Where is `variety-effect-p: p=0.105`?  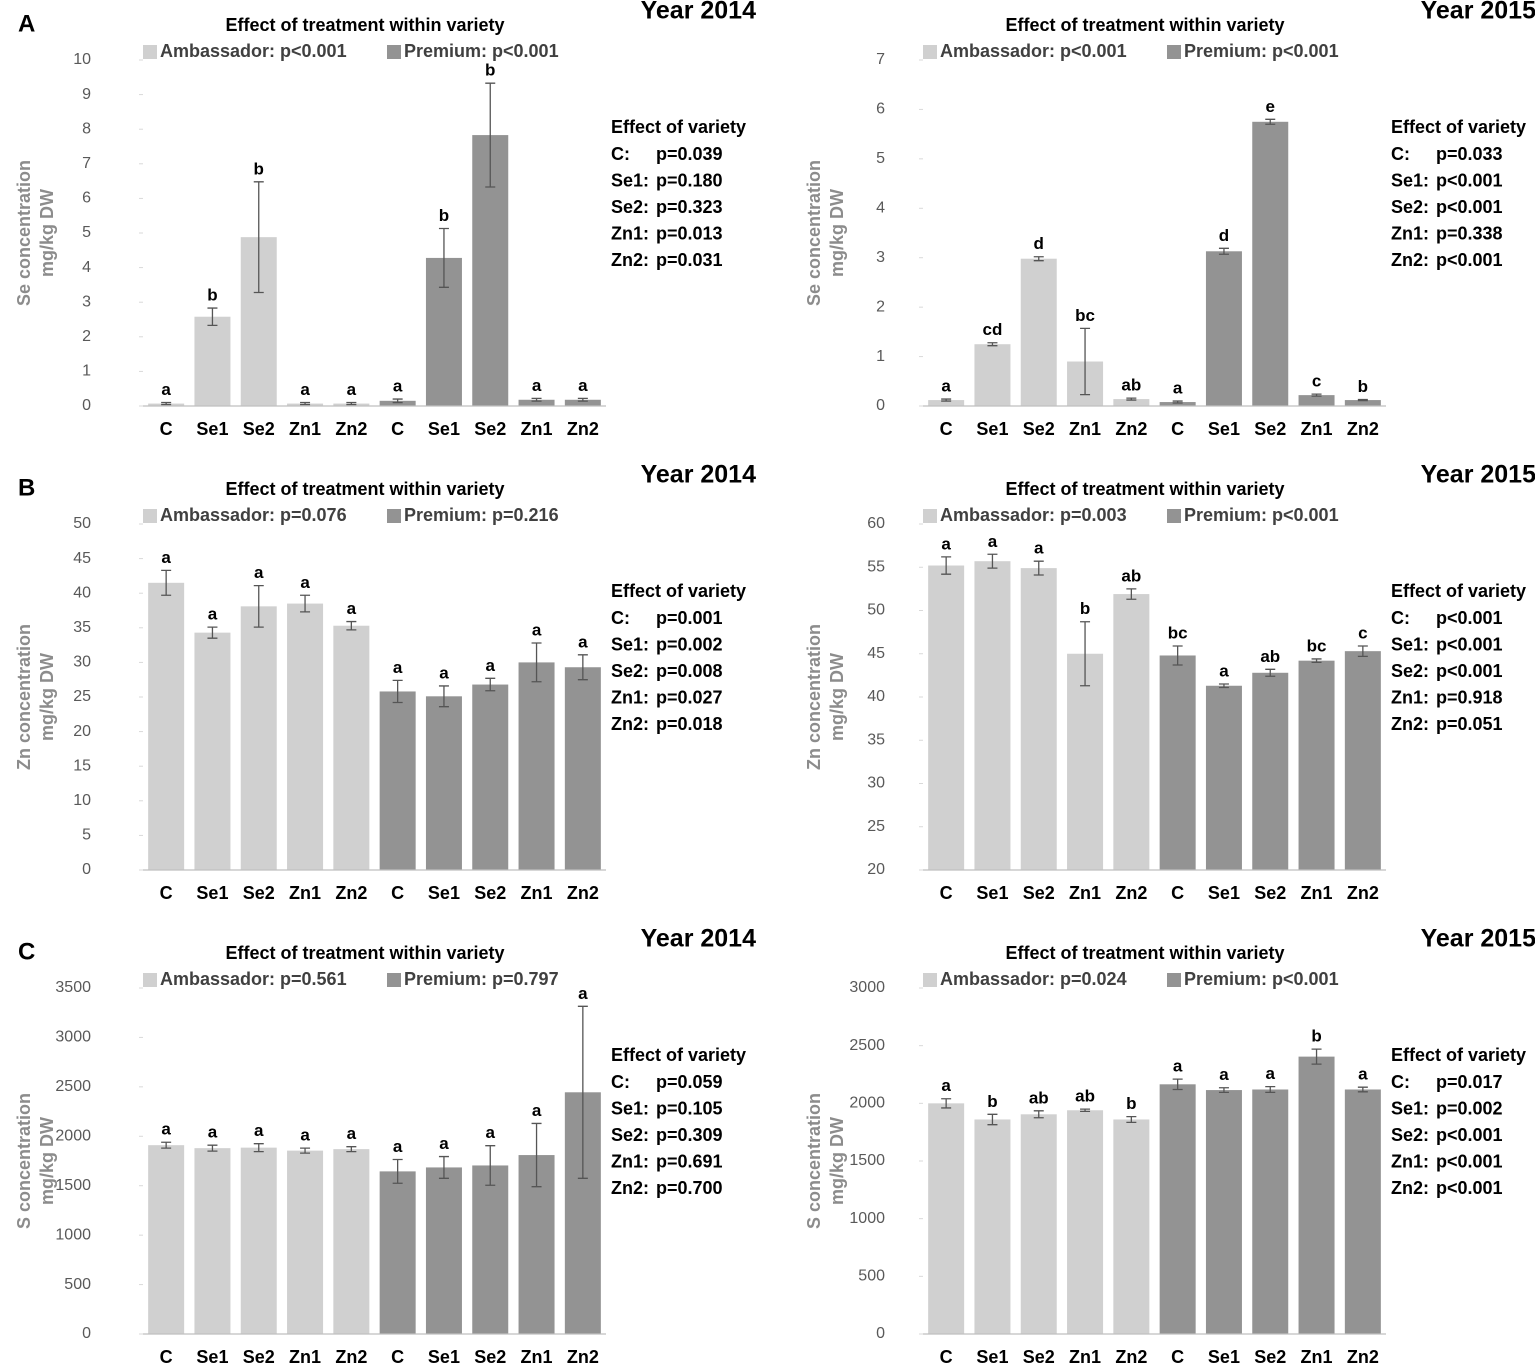 variety-effect-p: p=0.105 is located at coordinates (689, 1108).